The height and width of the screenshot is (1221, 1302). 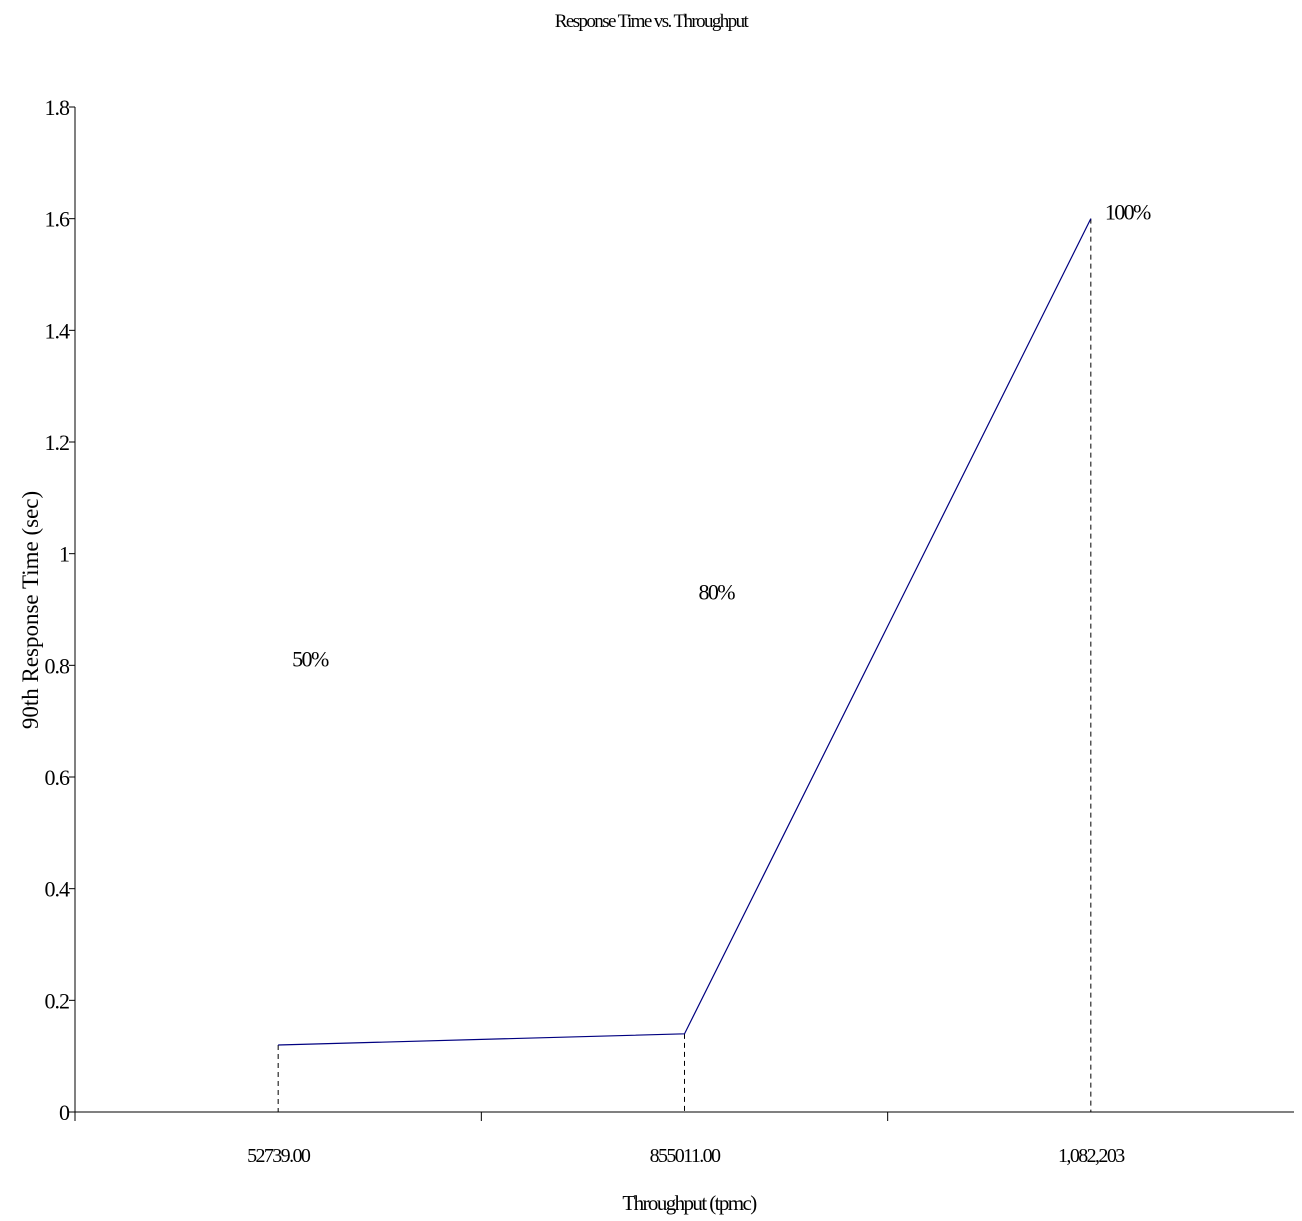 What do you see at coordinates (279, 1156) in the screenshot?
I see `x-tick-label: 52739.00` at bounding box center [279, 1156].